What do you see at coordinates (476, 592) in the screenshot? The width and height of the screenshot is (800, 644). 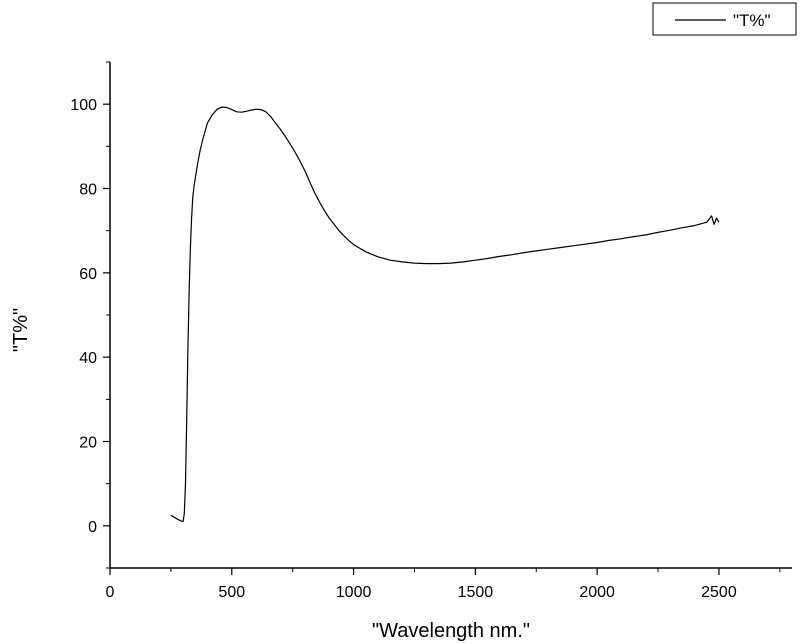 I see `x-tick-label: 1500` at bounding box center [476, 592].